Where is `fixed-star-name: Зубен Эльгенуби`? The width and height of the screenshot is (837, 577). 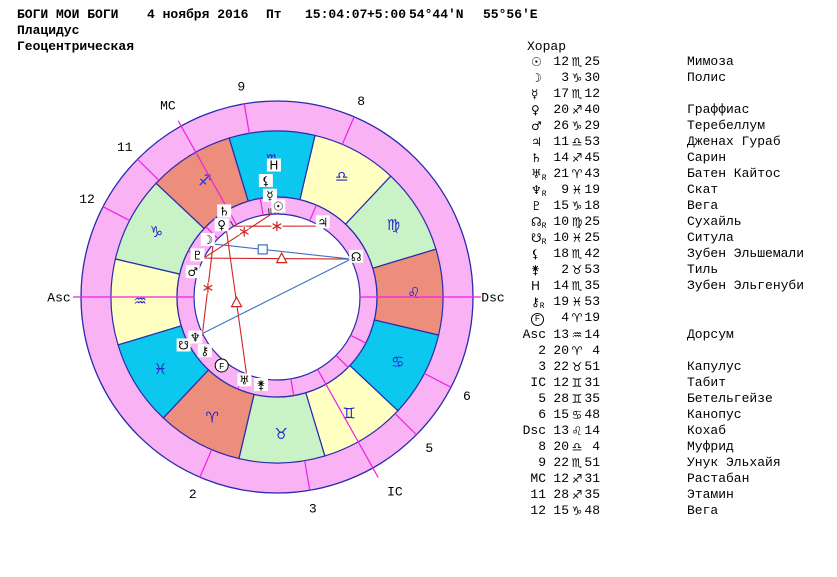
fixed-star-name: Зубен Эльгенуби is located at coordinates (745, 286).